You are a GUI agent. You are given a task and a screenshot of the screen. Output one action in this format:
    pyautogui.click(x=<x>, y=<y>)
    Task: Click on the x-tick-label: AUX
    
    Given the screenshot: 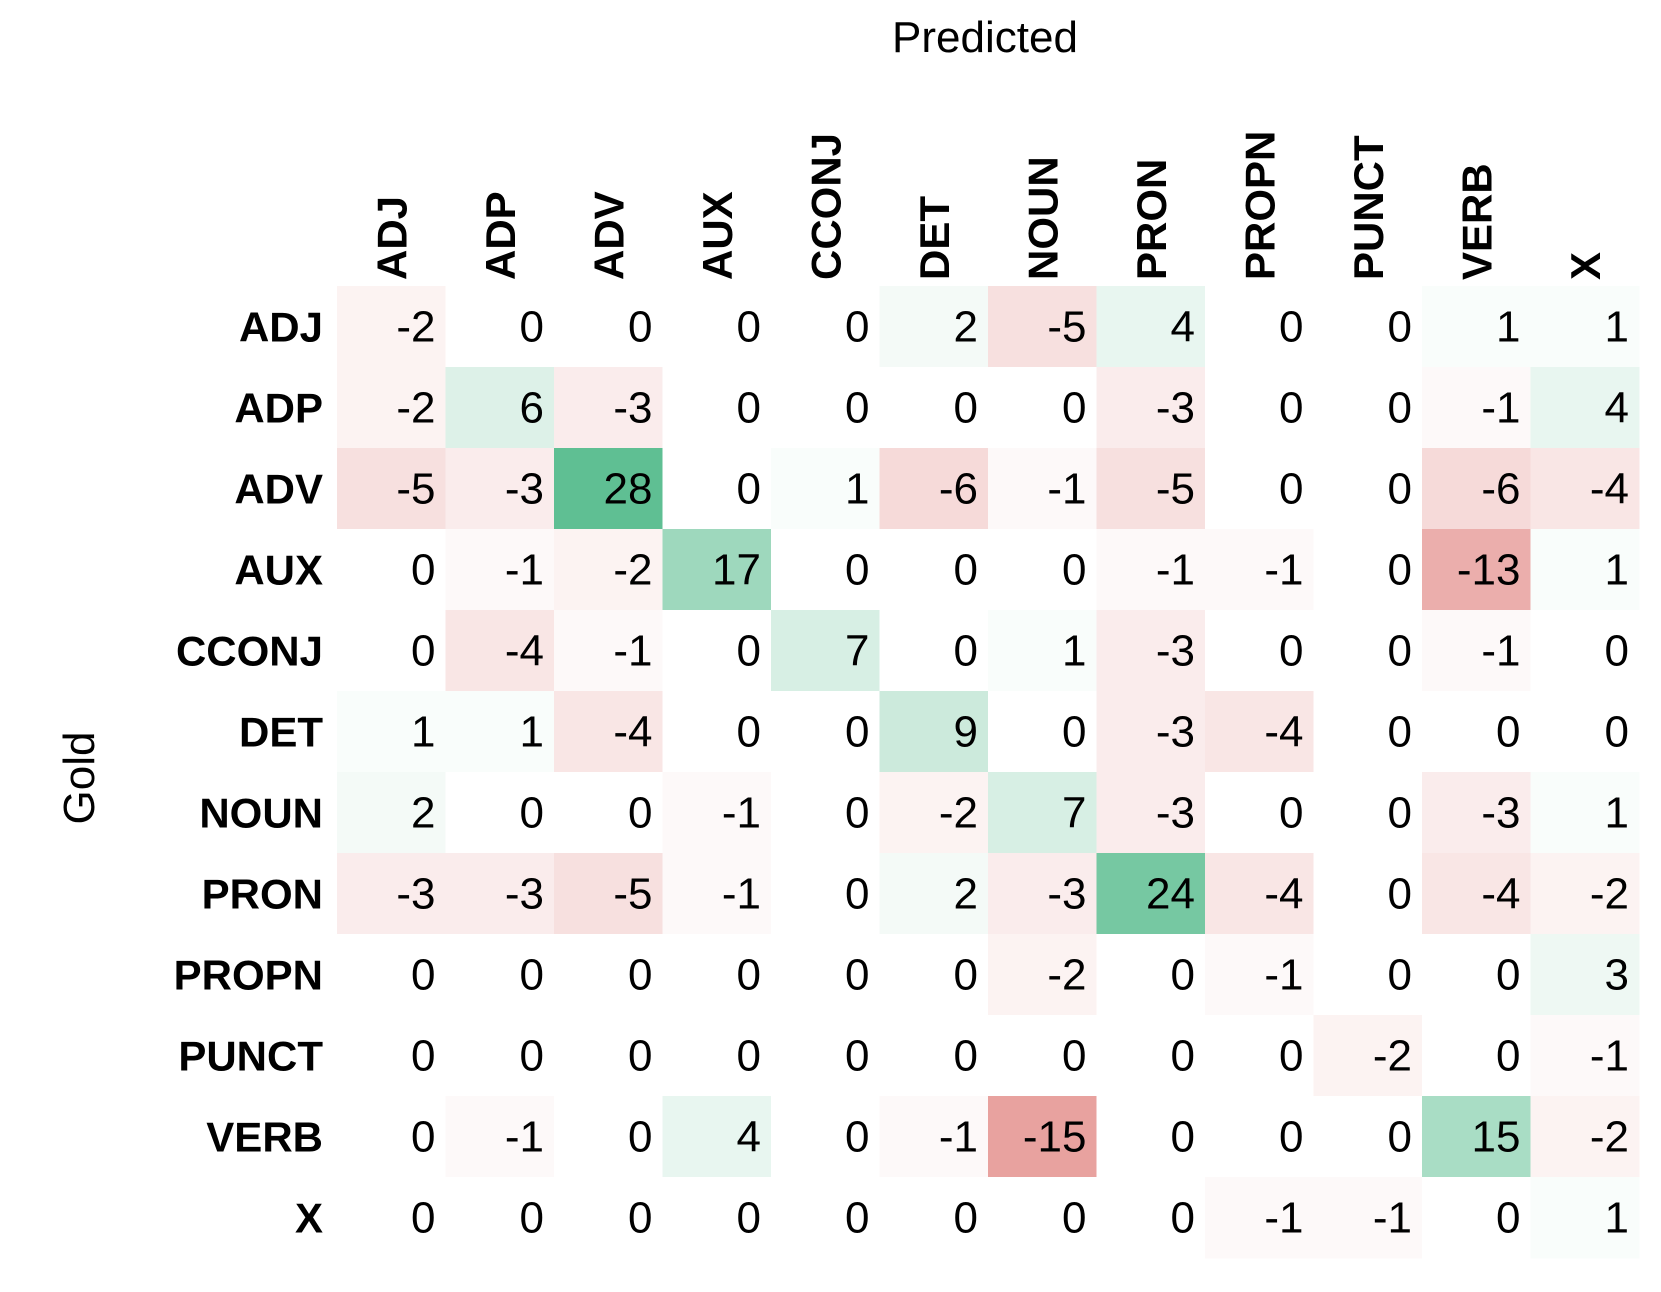 What is the action you would take?
    pyautogui.click(x=717, y=235)
    